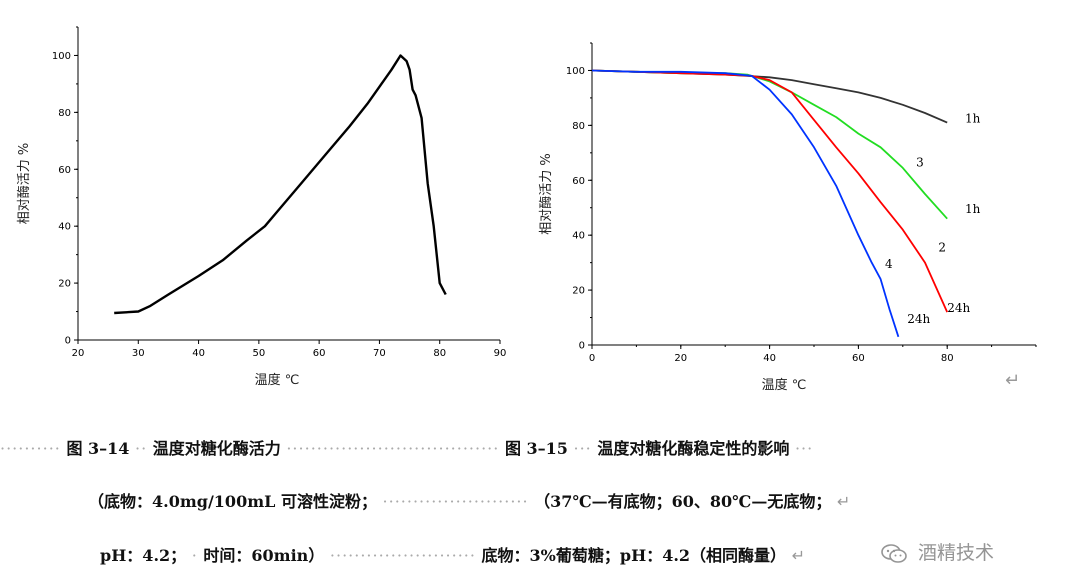 Image resolution: width=1080 pixels, height=578 pixels. Describe the element at coordinates (216, 448) in the screenshot. I see `figure-3-14-title: 温度对糖化酶活力` at that location.